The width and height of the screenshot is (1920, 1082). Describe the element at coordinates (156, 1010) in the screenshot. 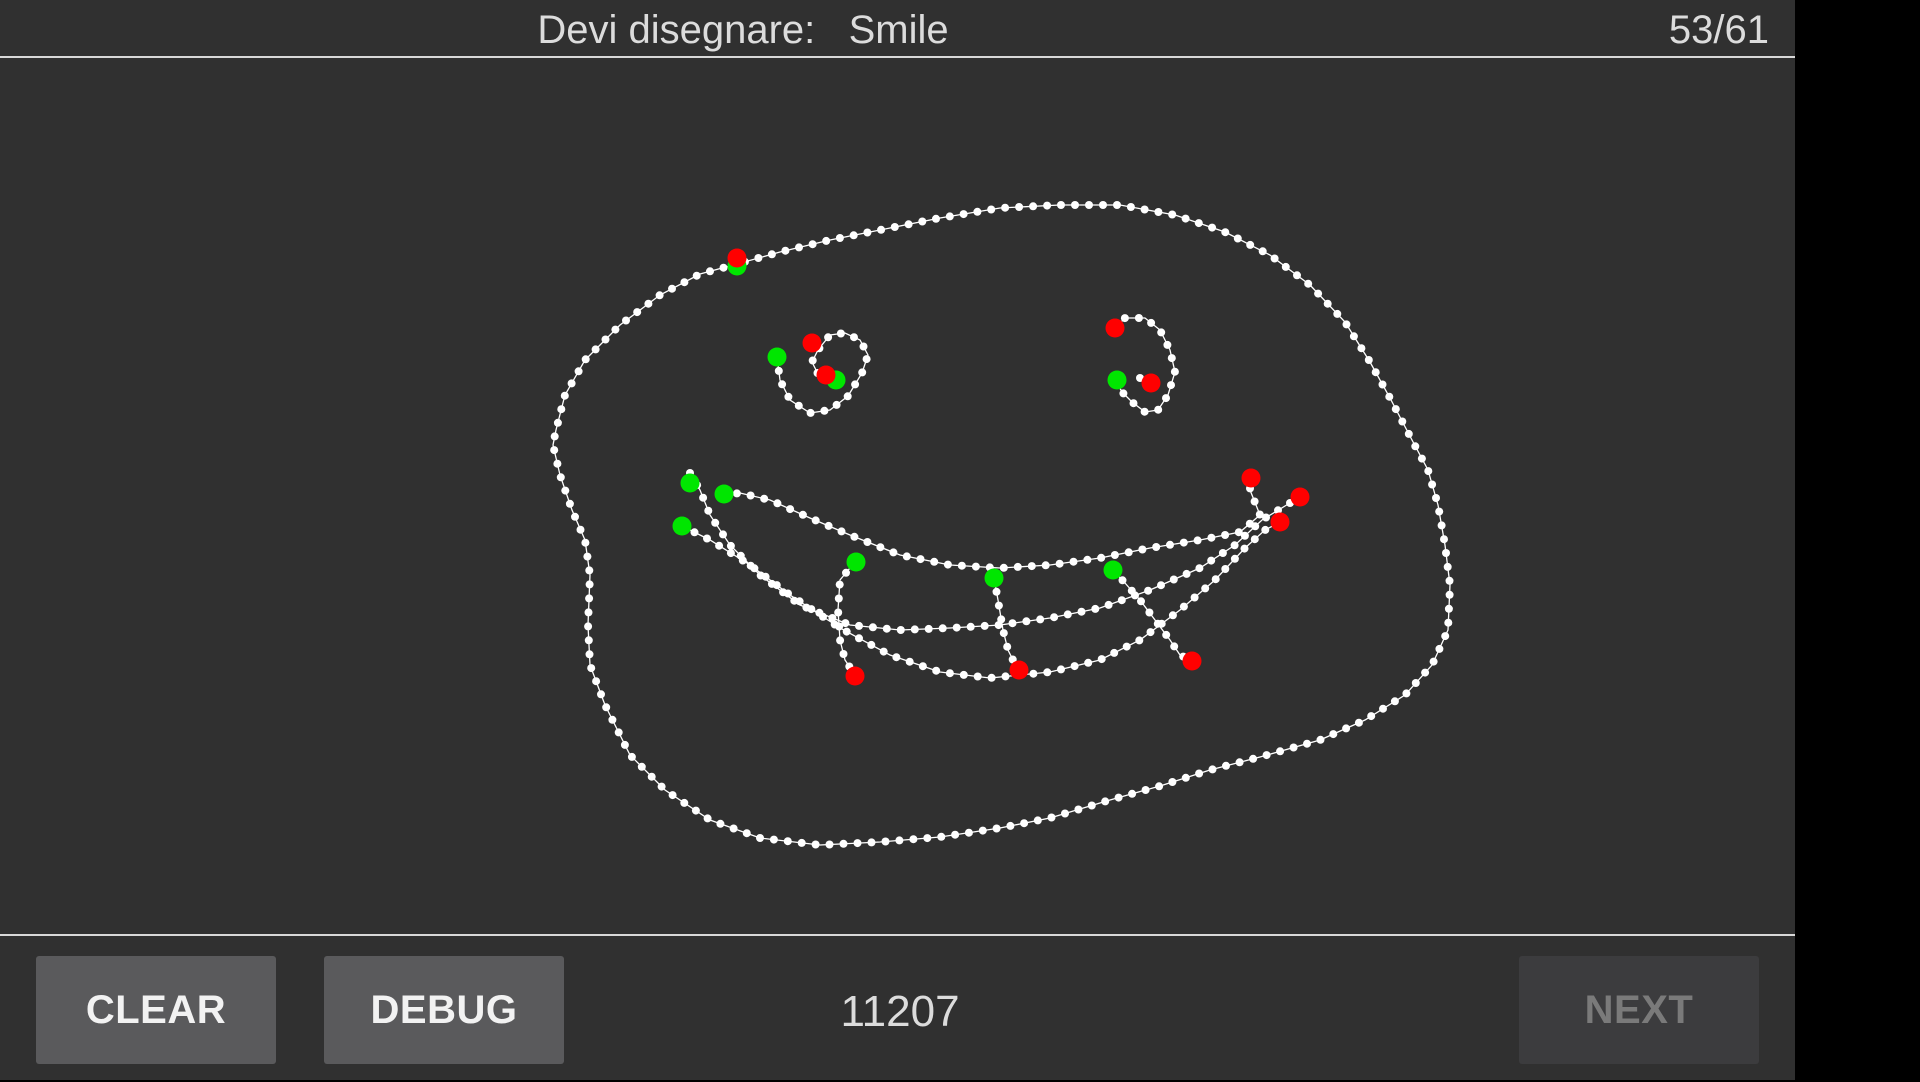

I see `clear-button: CLEAR` at that location.